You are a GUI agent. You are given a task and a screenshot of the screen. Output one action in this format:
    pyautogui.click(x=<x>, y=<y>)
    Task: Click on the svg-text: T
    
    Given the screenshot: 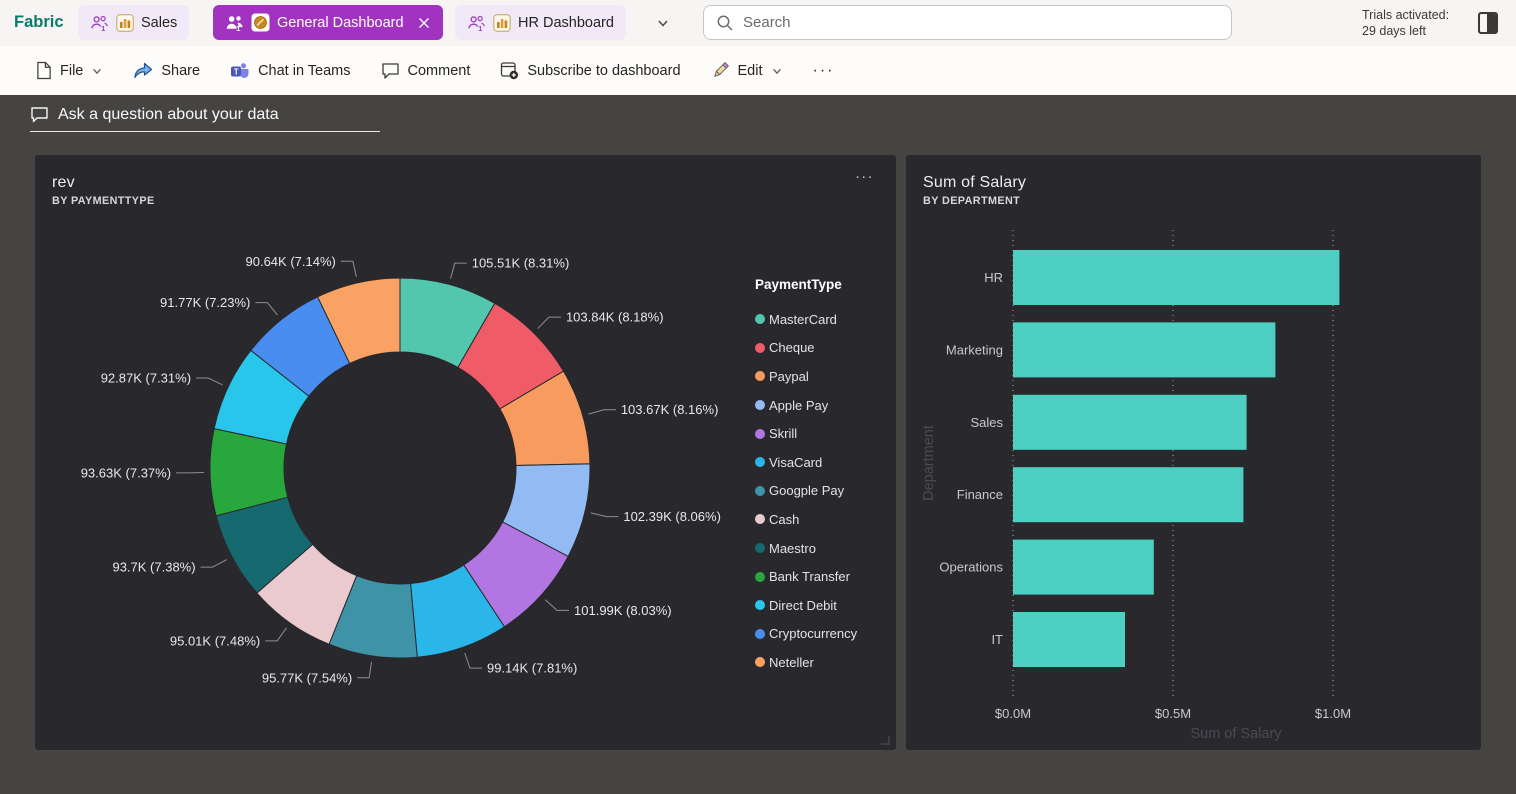 What is the action you would take?
    pyautogui.click(x=236, y=71)
    